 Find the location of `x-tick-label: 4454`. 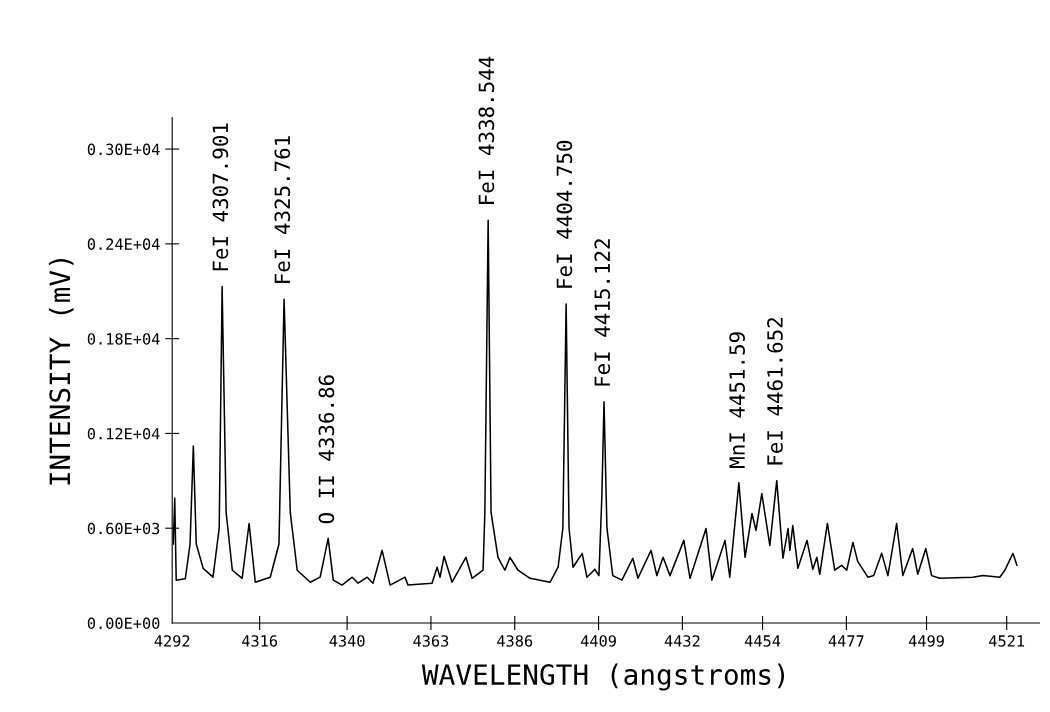

x-tick-label: 4454 is located at coordinates (762, 641).